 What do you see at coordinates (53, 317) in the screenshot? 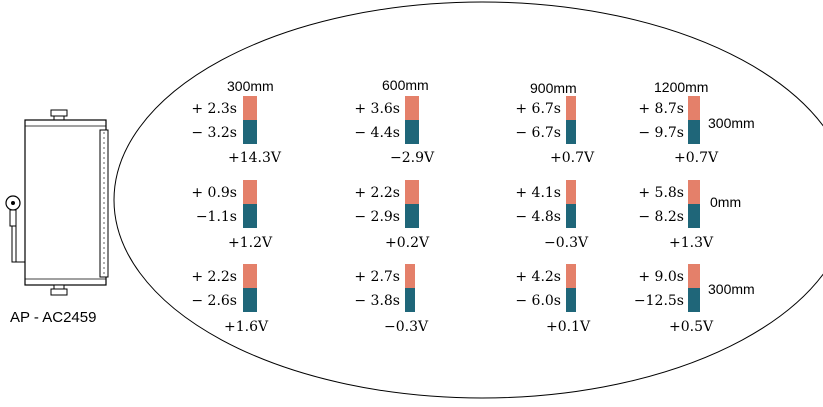
I see `device-label: AP - AC2459` at bounding box center [53, 317].